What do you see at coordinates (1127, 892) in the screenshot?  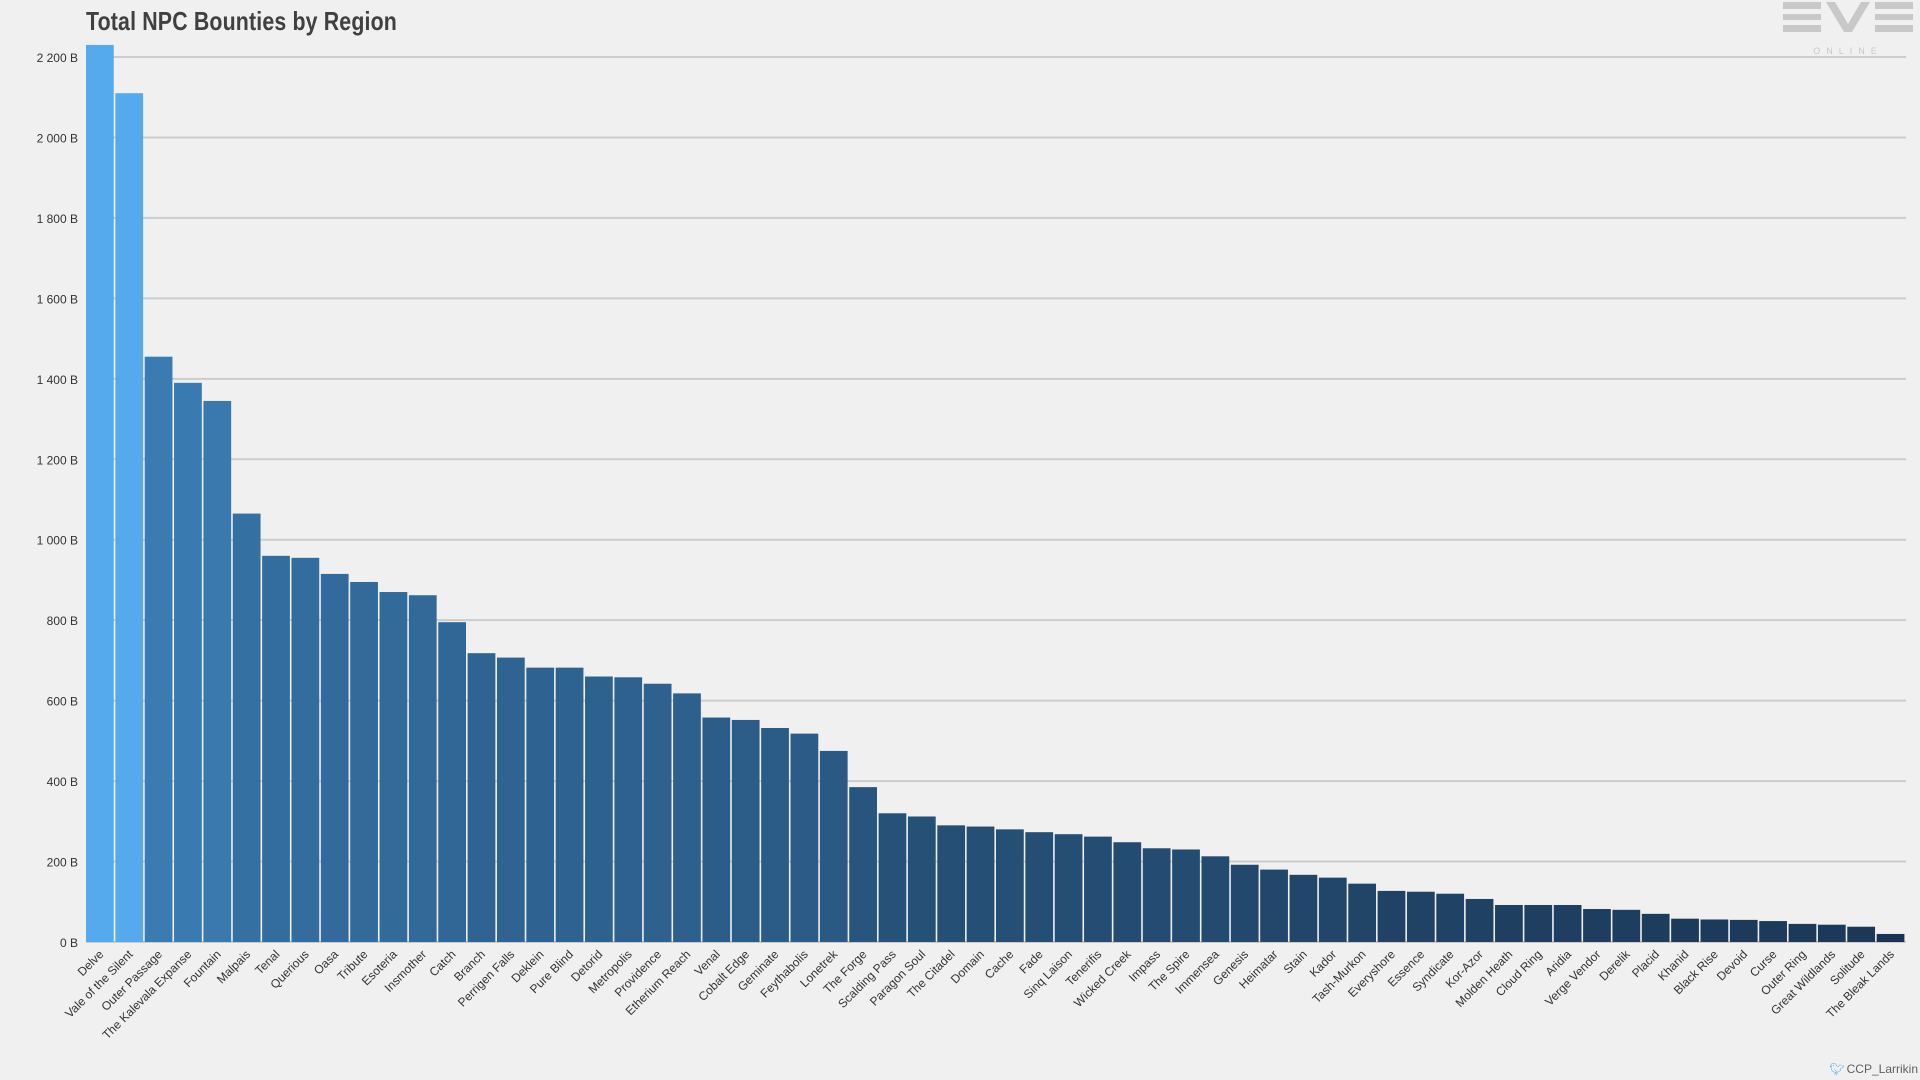 I see `bar-wicked-creek` at bounding box center [1127, 892].